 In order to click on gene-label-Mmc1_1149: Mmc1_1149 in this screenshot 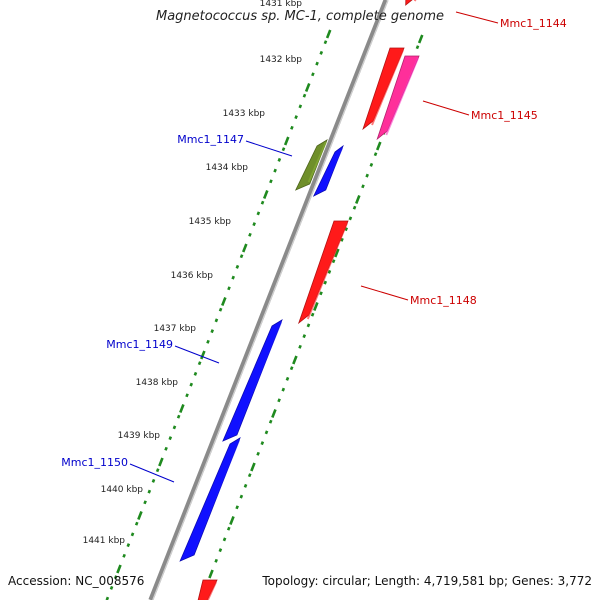, I will do `click(139, 344)`.